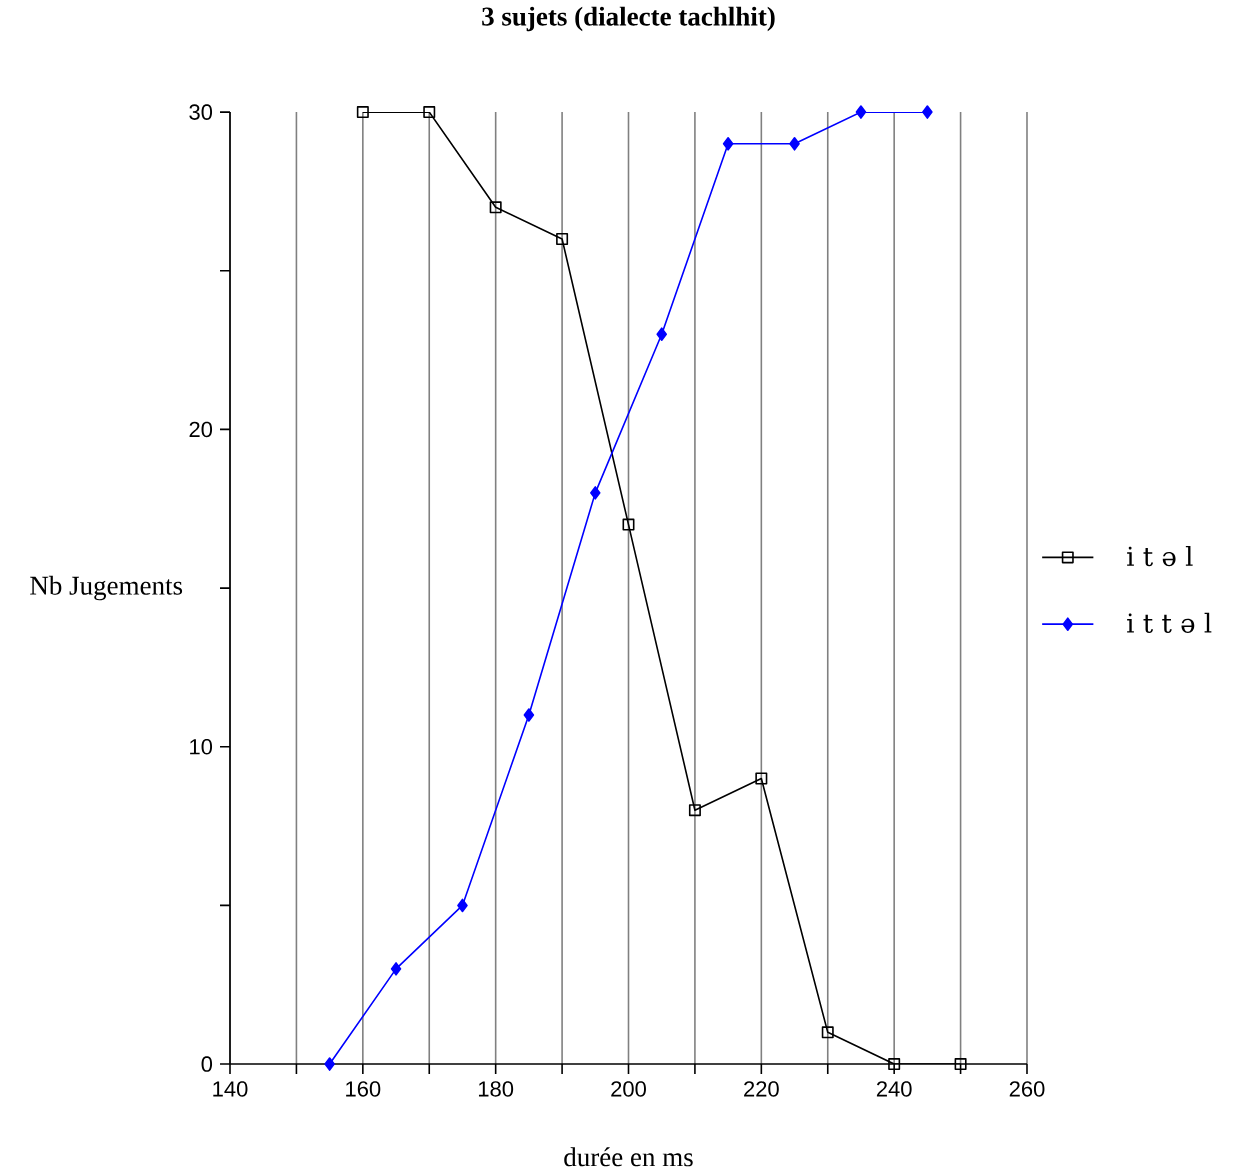  I want to click on y-tick-label: 0, so click(207, 1064).